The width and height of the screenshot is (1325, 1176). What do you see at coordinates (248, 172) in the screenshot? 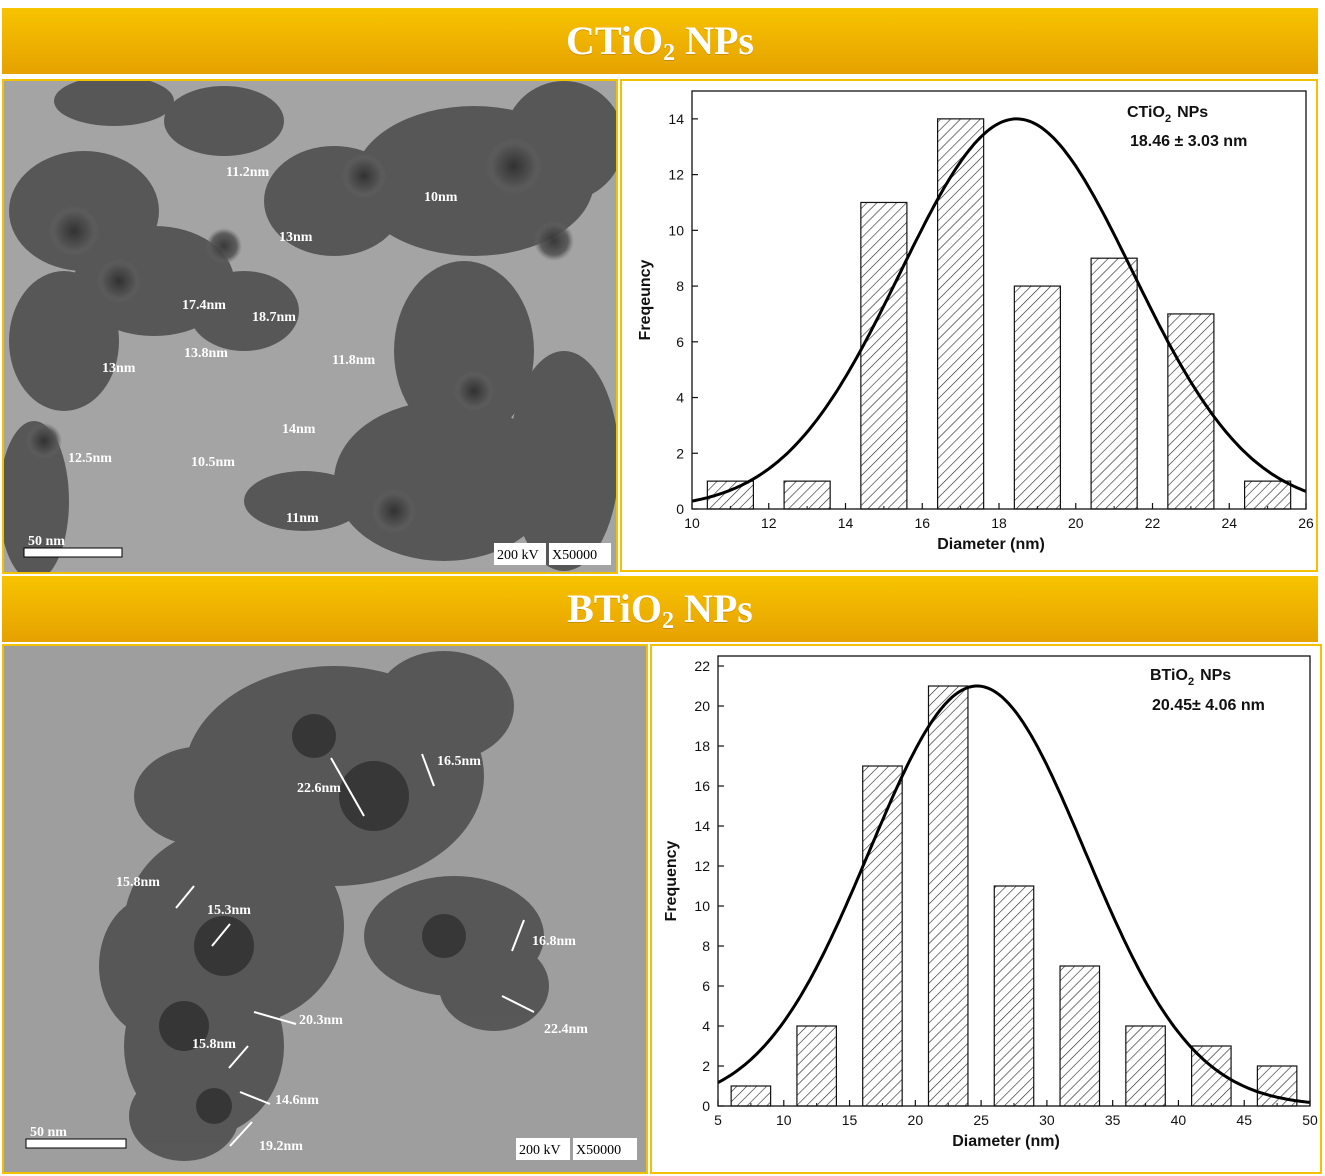
I see `measurement-label: 11.2nm` at bounding box center [248, 172].